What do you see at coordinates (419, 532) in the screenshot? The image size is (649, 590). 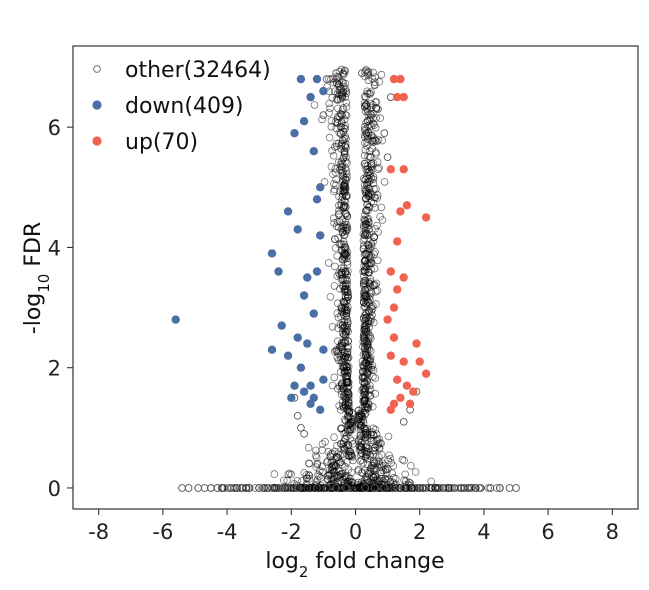 I see `x-tick-label: 2` at bounding box center [419, 532].